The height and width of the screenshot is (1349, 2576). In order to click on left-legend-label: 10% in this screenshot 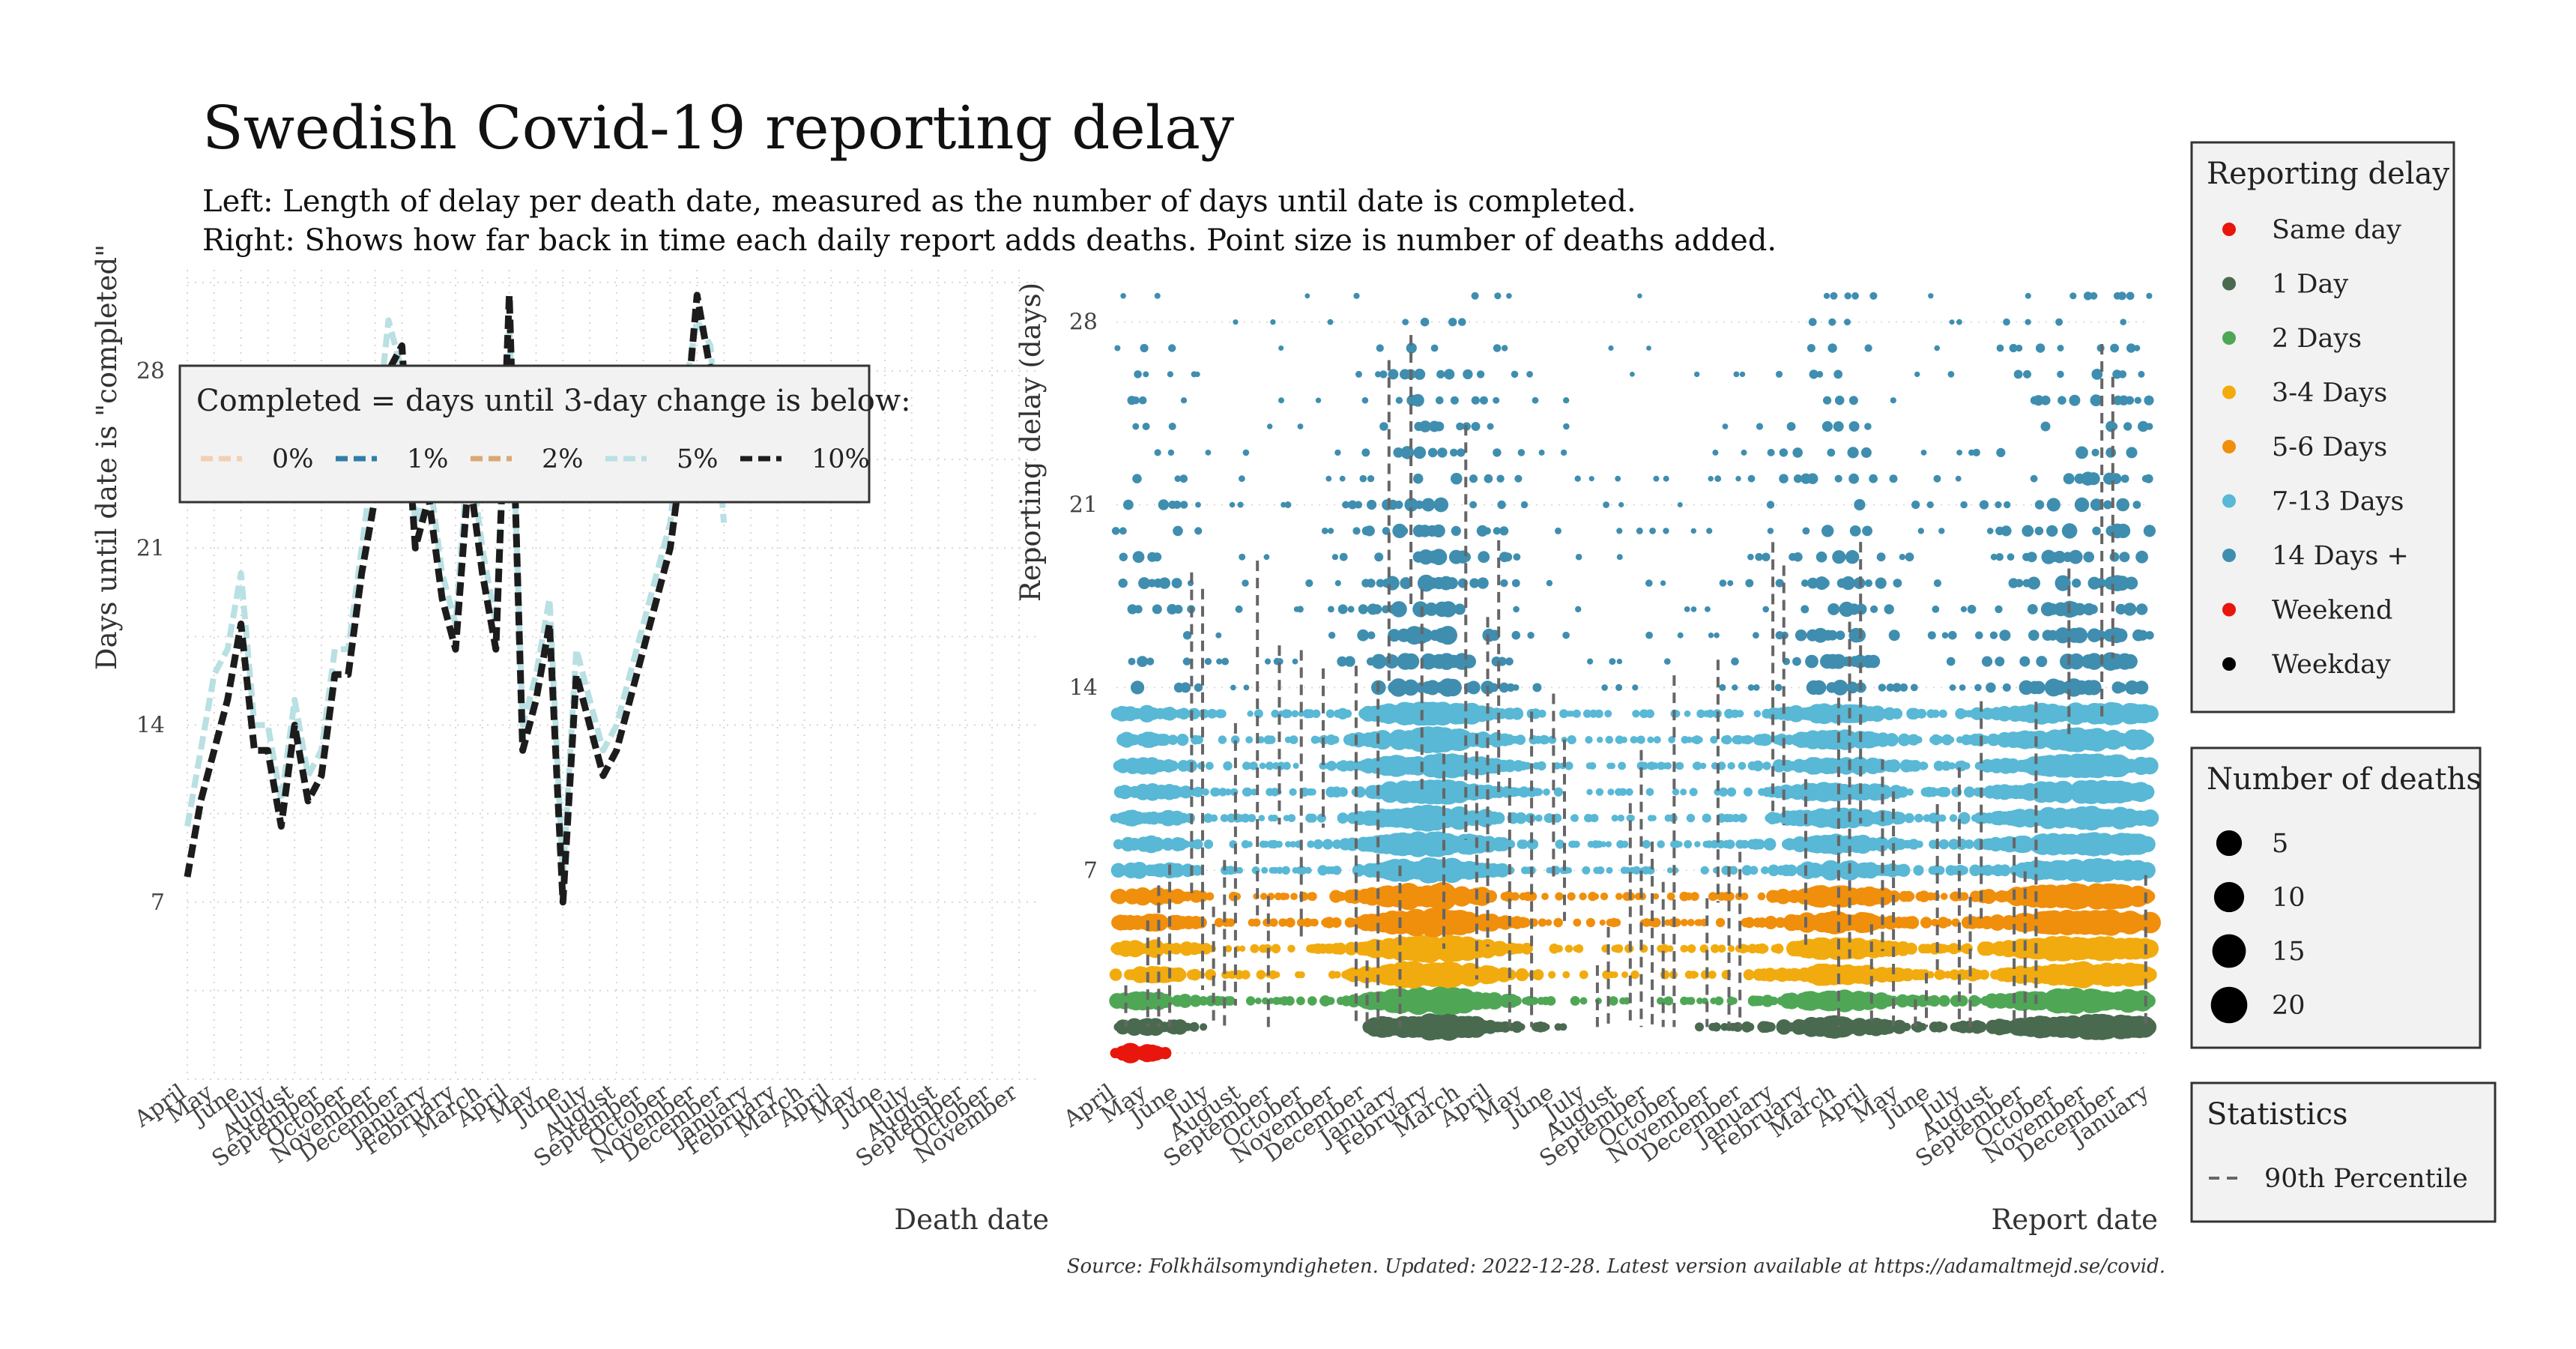, I will do `click(840, 459)`.